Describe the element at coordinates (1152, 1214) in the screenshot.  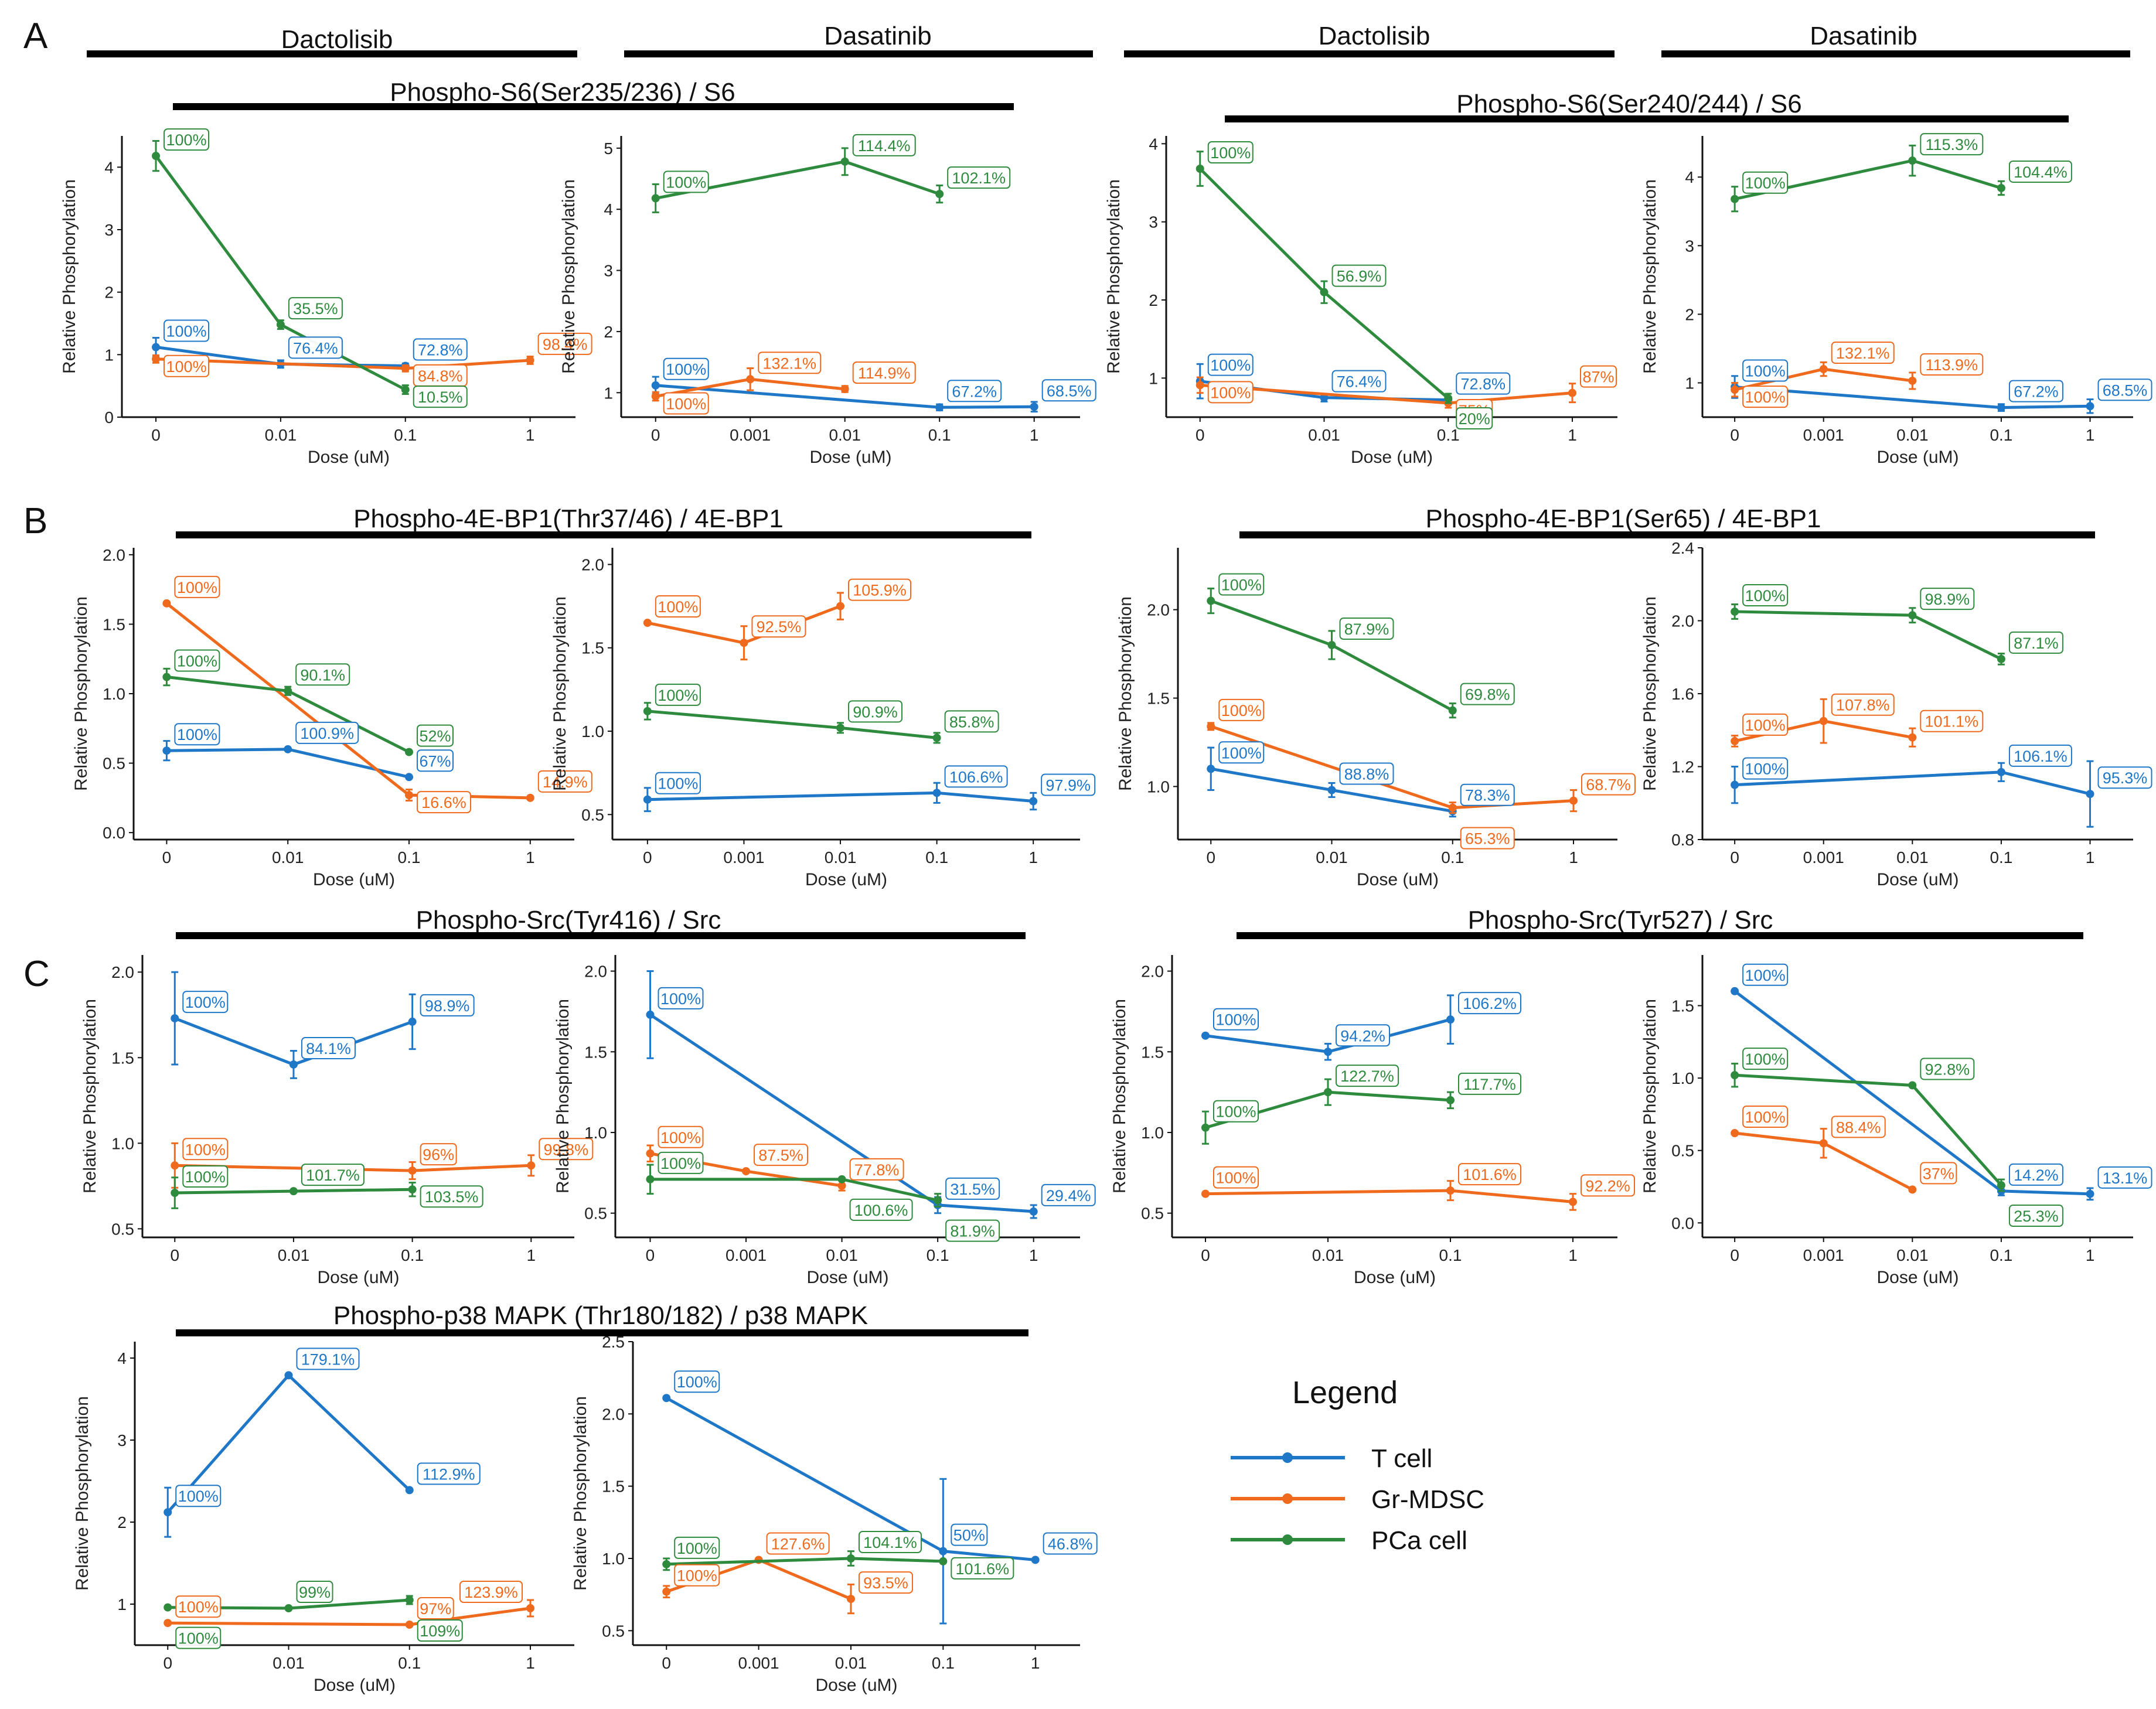
I see `y-tick-label: 0.5` at that location.